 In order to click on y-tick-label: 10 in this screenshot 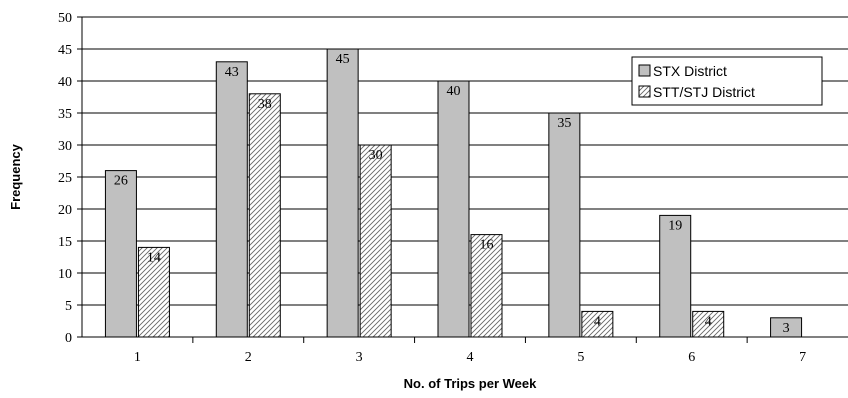, I will do `click(65, 274)`.